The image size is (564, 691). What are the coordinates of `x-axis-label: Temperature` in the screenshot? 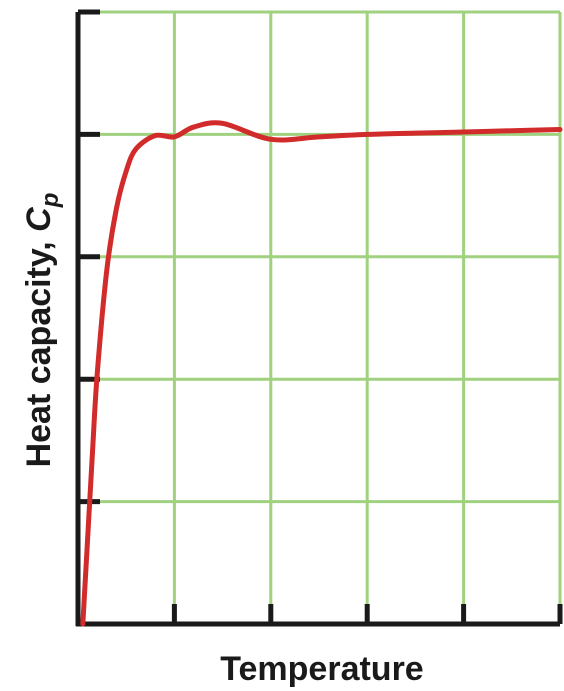 It's located at (321, 669).